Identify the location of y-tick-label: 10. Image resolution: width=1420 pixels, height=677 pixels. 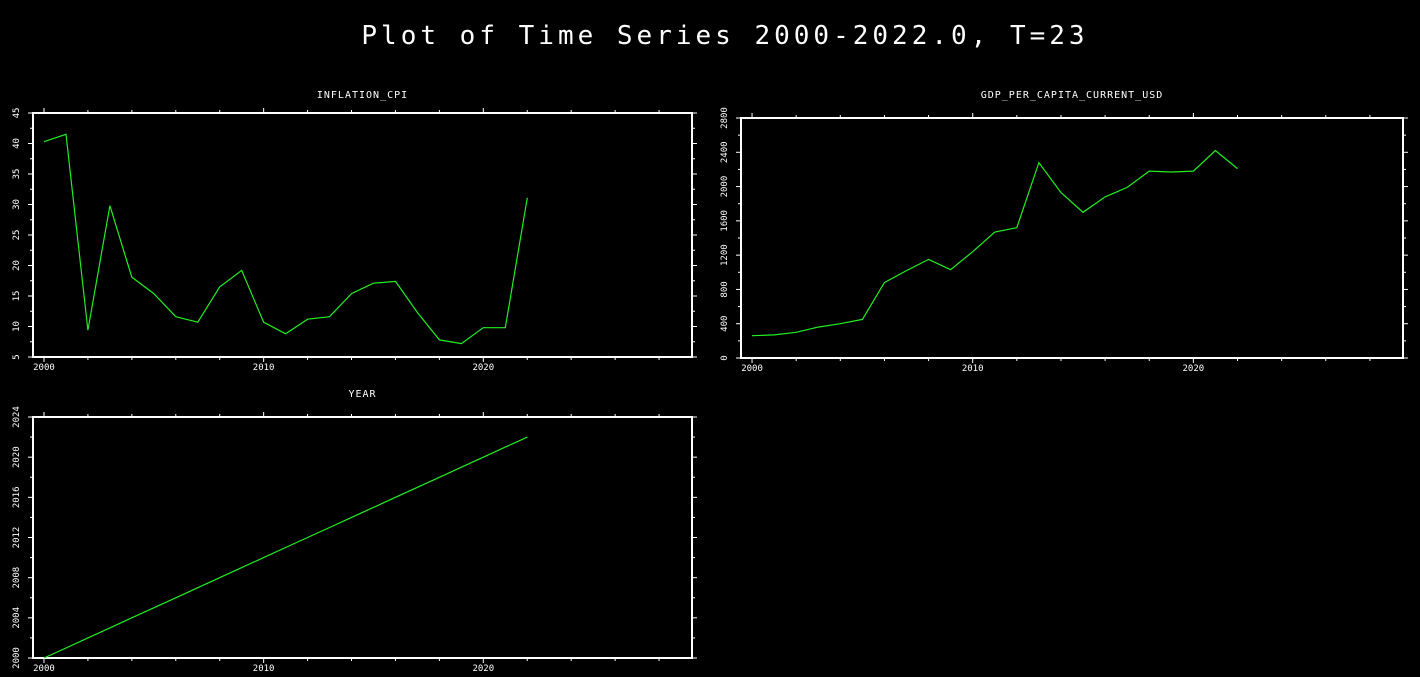
(17, 326).